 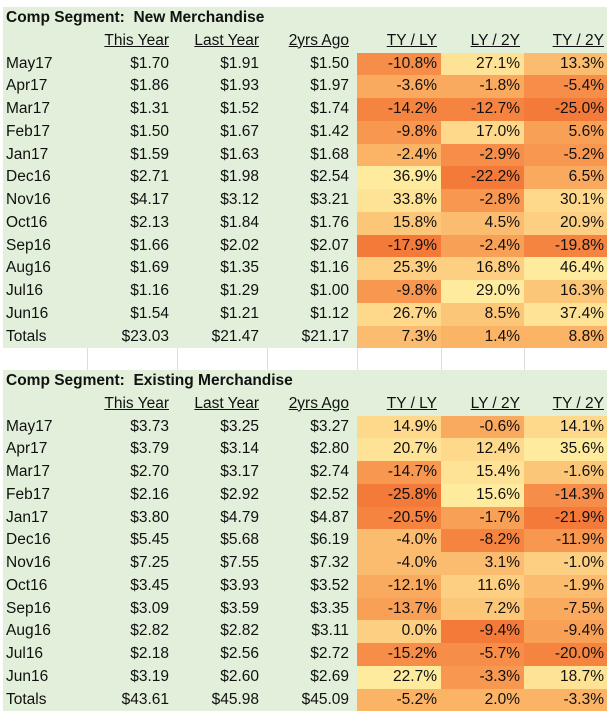 What do you see at coordinates (149, 199) in the screenshot?
I see `cell-ty: $4.17` at bounding box center [149, 199].